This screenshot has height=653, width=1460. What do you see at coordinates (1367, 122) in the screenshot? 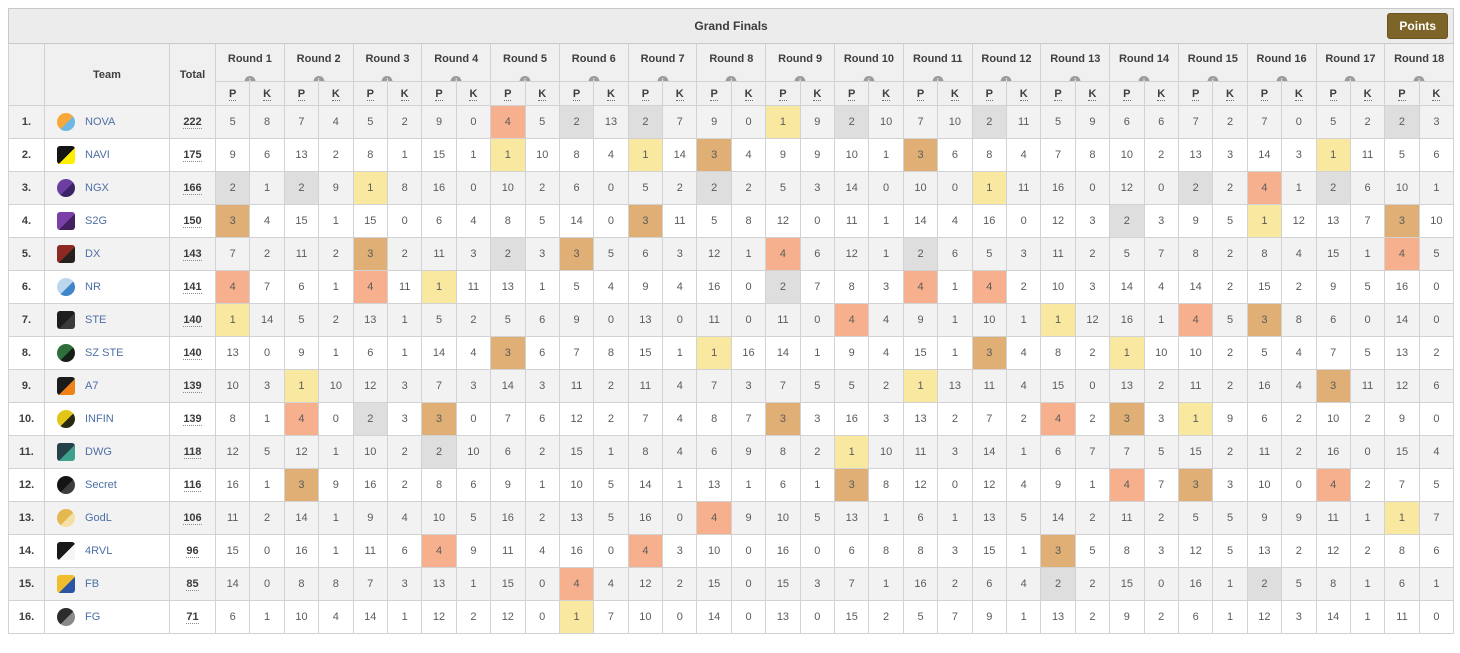
I see `round-17-kills-cell: 2` at bounding box center [1367, 122].